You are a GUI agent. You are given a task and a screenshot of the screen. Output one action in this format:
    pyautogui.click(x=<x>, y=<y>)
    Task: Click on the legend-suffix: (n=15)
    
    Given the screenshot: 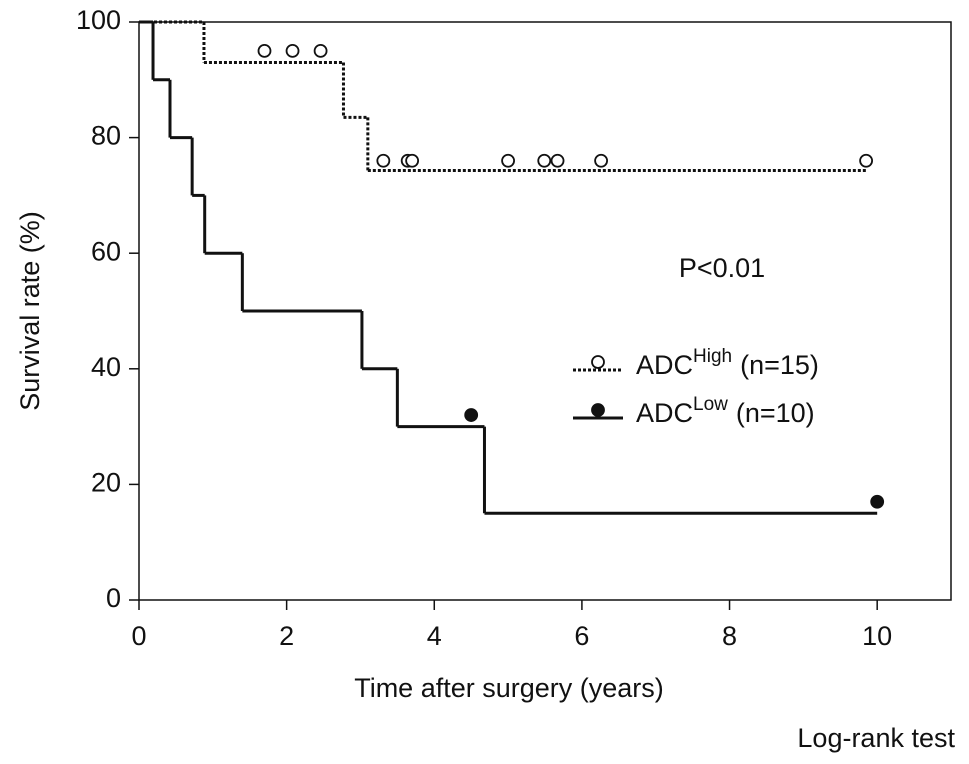 What is the action you would take?
    pyautogui.click(x=779, y=365)
    